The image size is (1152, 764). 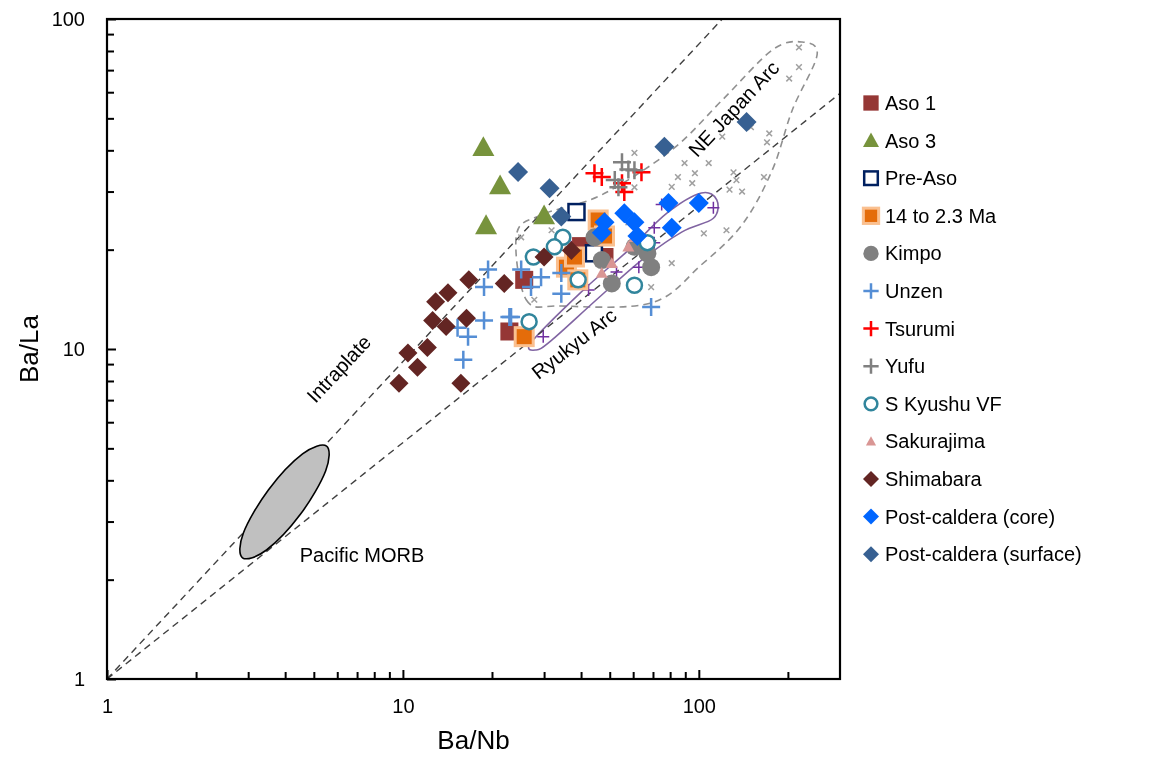 What do you see at coordinates (983, 554) in the screenshot?
I see `legend-label: Post-caldera (surface)` at bounding box center [983, 554].